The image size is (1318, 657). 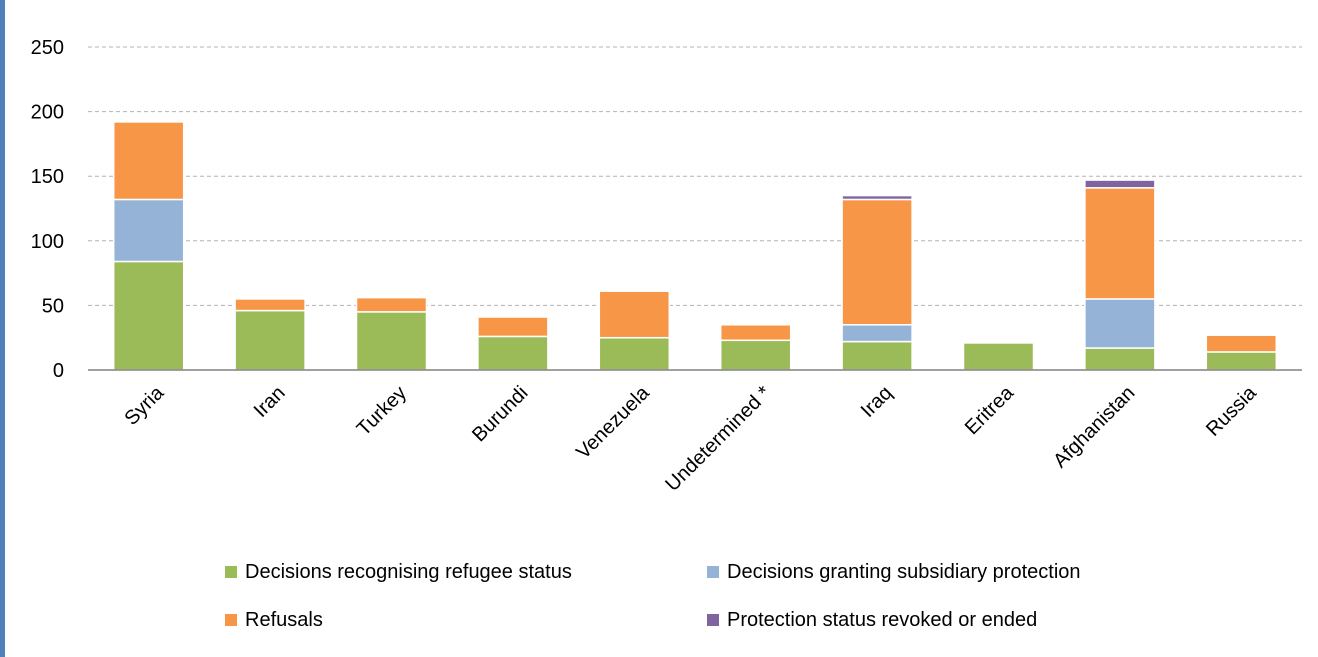 What do you see at coordinates (877, 402) in the screenshot?
I see `category-label: Iraq` at bounding box center [877, 402].